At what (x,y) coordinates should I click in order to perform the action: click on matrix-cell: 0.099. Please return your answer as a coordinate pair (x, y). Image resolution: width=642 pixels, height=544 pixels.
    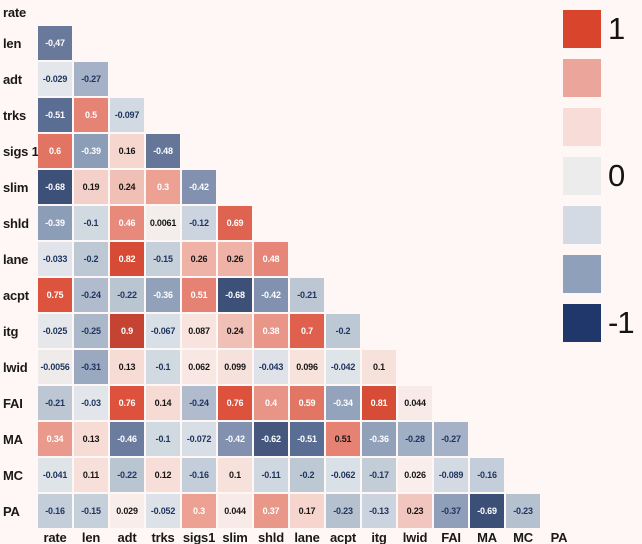
    Looking at the image, I should click on (235, 367).